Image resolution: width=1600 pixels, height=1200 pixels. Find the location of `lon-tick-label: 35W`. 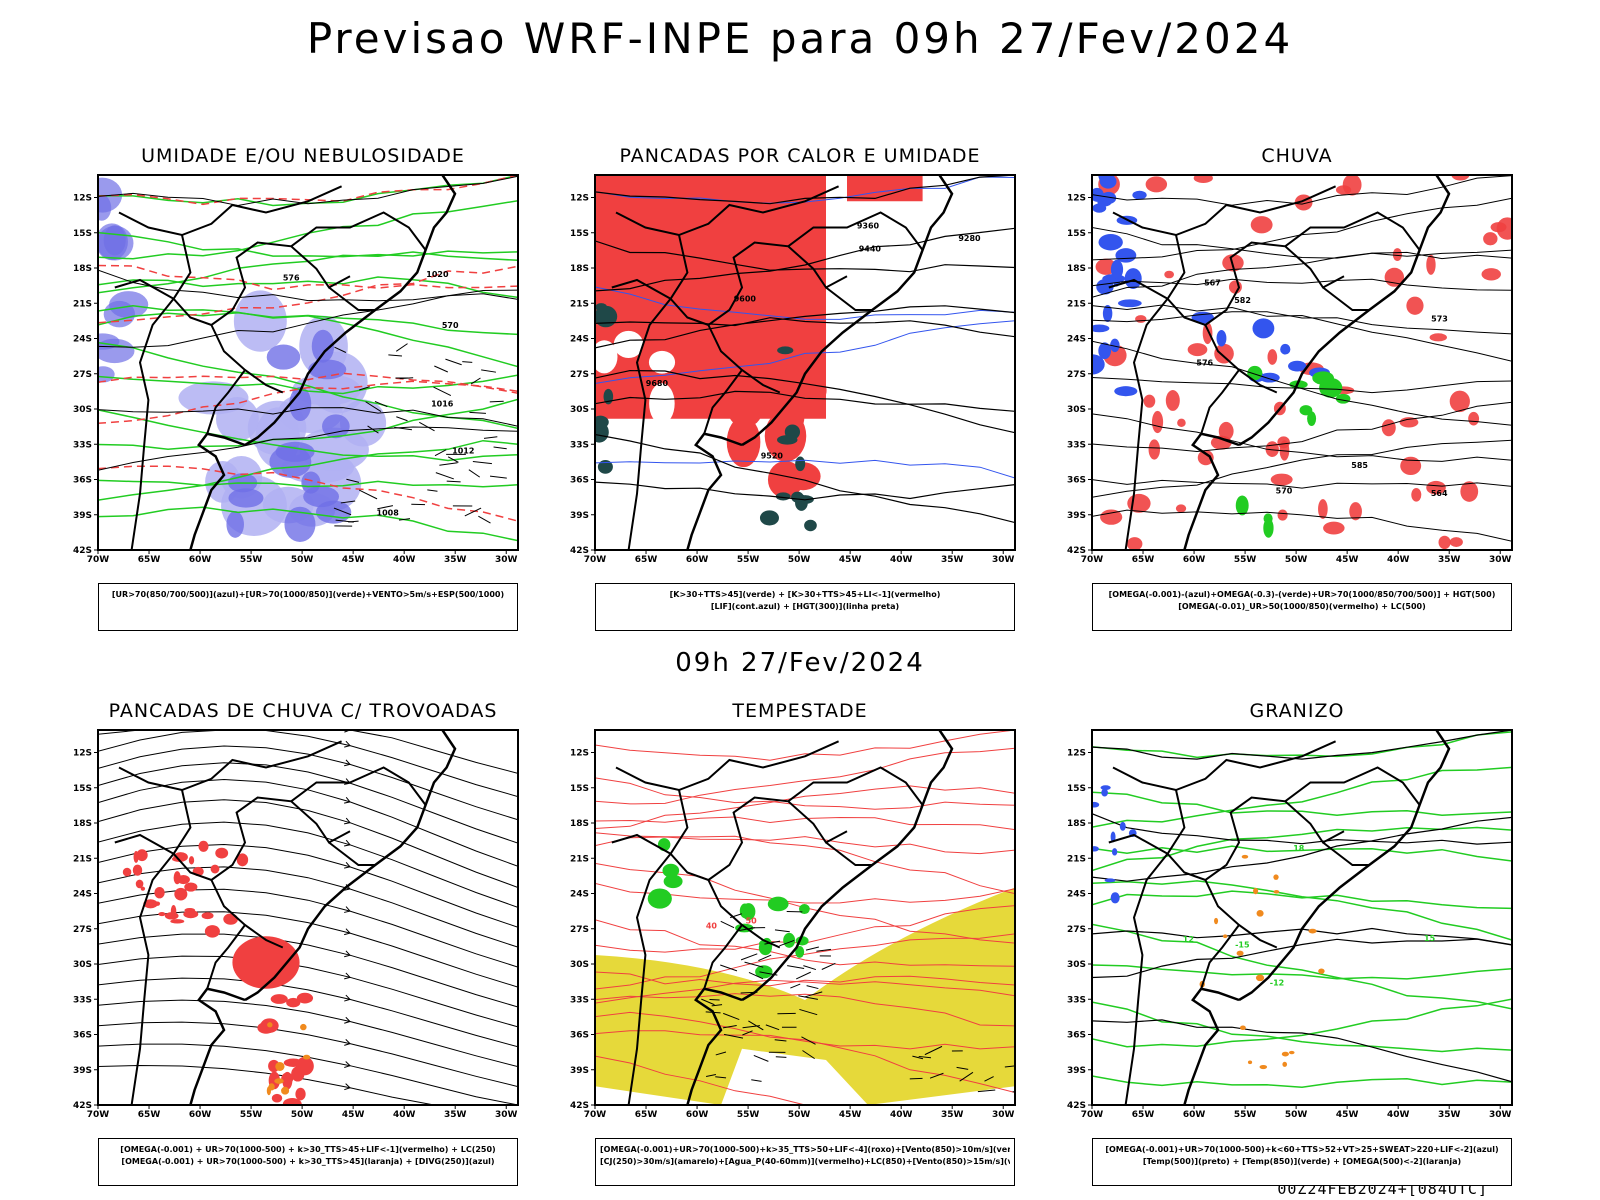

lon-tick-label: 35W is located at coordinates (952, 560).